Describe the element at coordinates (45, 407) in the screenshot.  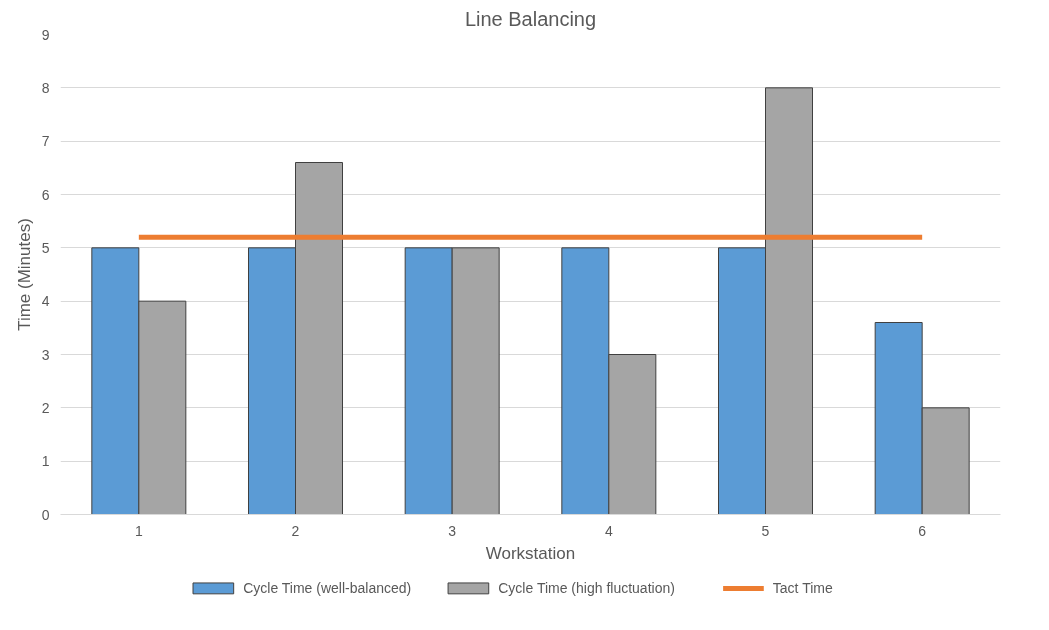
I see `y-tick-label: 2` at that location.